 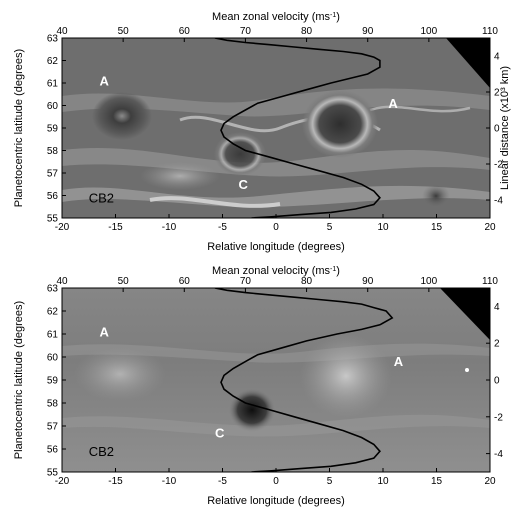 What do you see at coordinates (276, 501) in the screenshot?
I see `bottom-xlabel: Relative longitude (degrees)` at bounding box center [276, 501].